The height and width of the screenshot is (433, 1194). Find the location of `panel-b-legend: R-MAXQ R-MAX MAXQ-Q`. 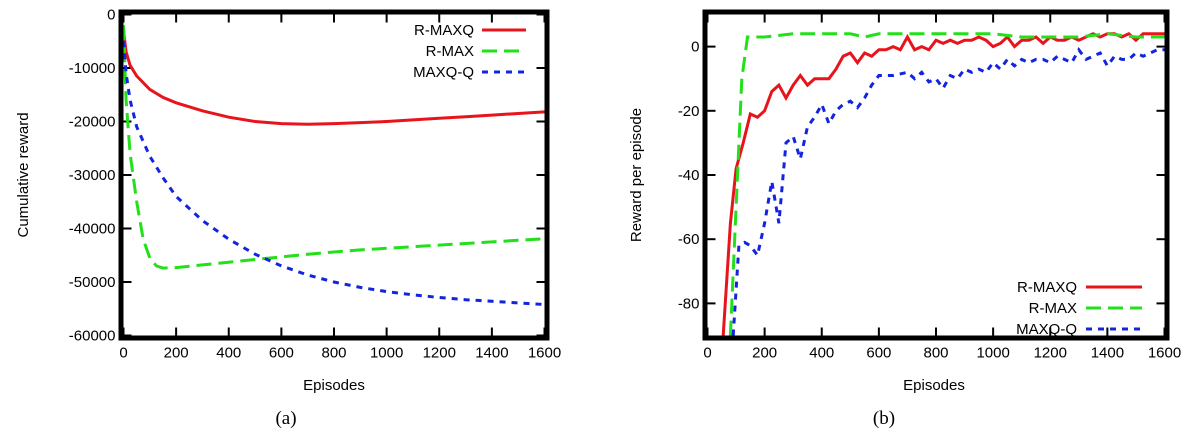

panel-b-legend: R-MAXQ R-MAX MAXQ-Q is located at coordinates (1079, 308).